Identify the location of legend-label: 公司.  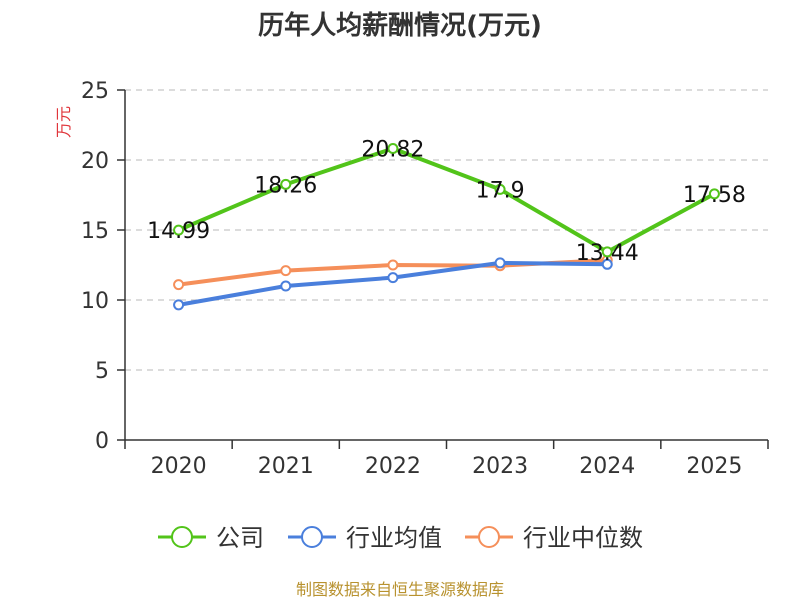
(240, 538).